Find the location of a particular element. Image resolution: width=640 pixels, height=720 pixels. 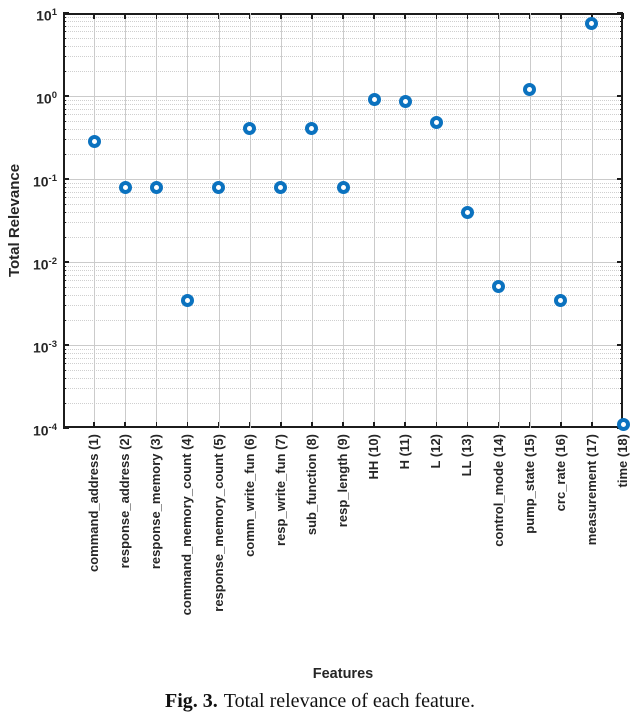

x-tick-label-text: resp_length (9) is located at coordinates (342, 481).